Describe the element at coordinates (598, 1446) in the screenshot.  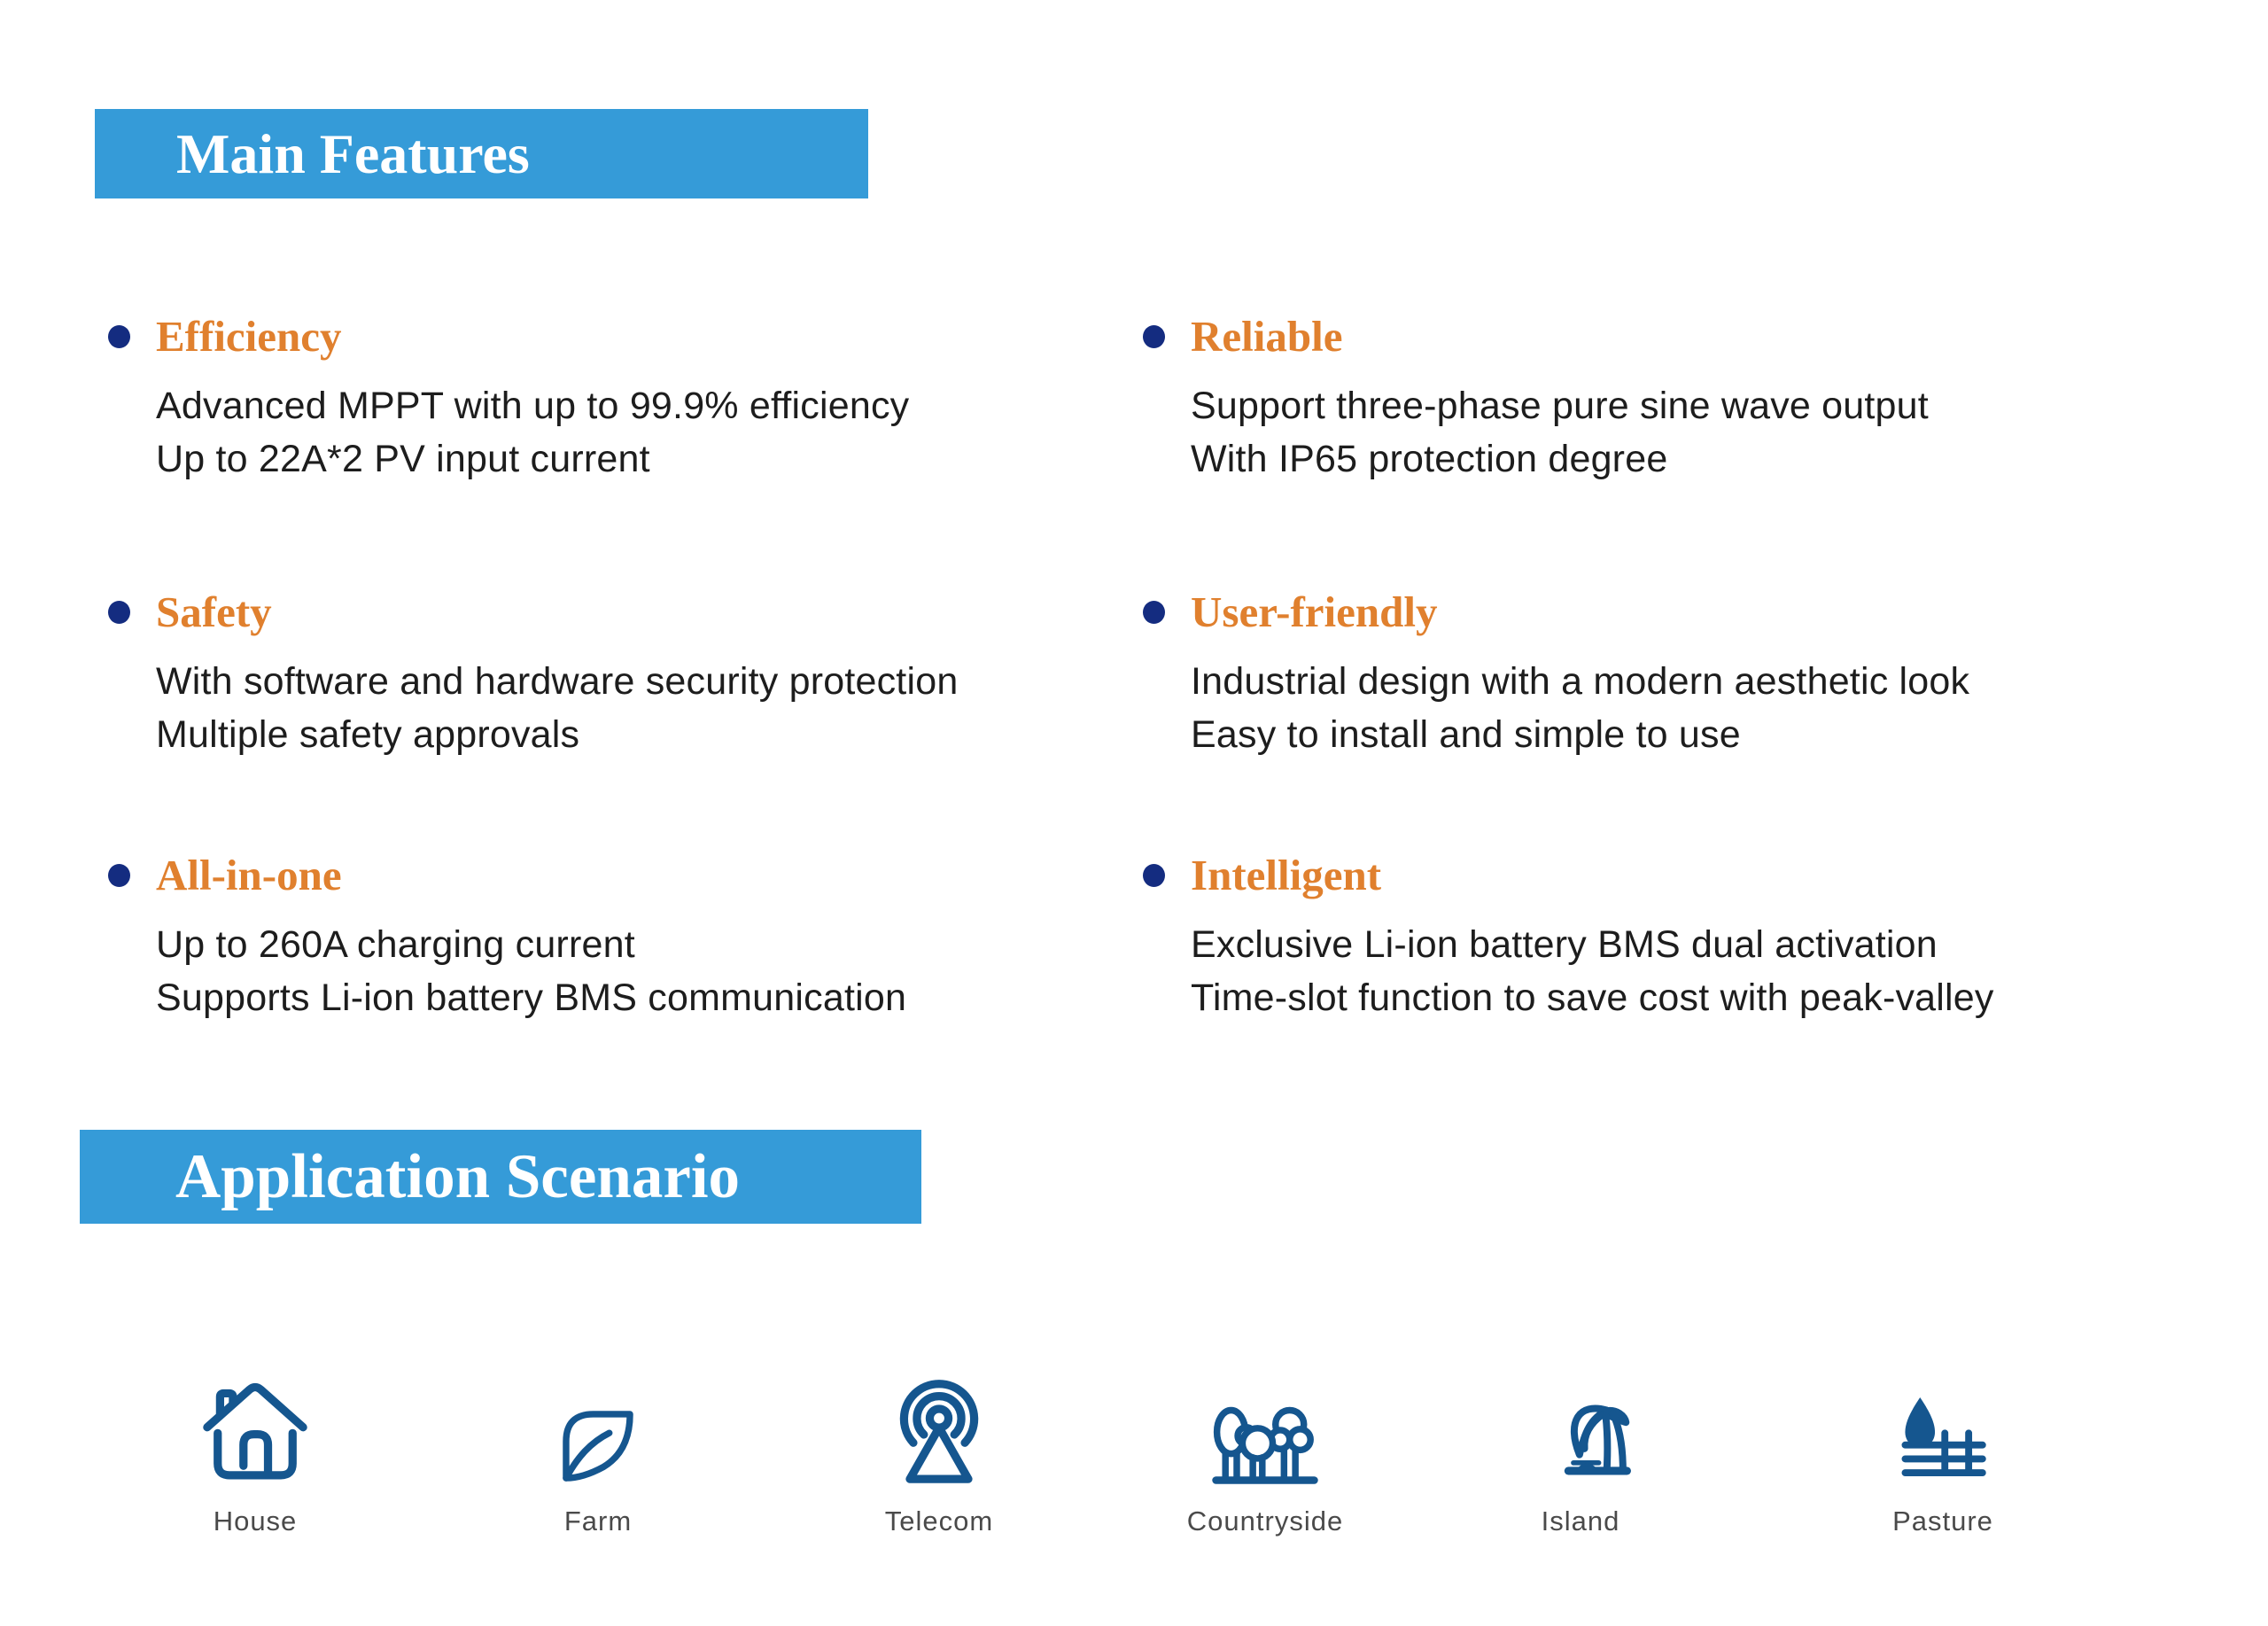
I see `leaf-icon` at that location.